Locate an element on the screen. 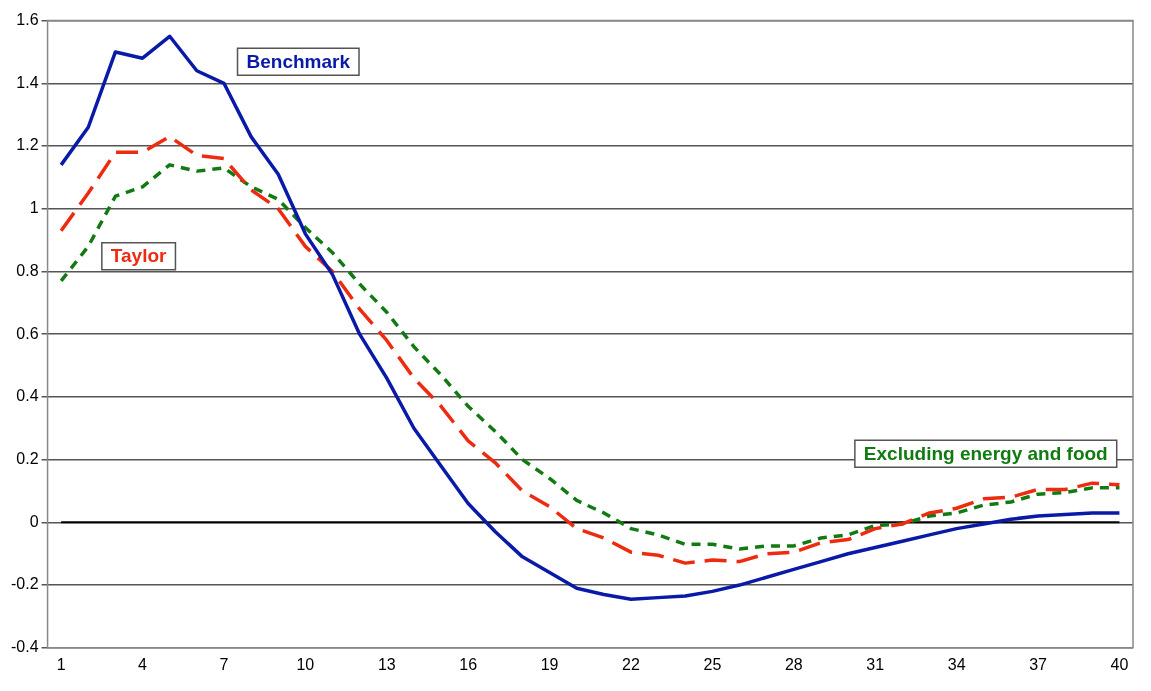 The height and width of the screenshot is (691, 1151). y-tick-label: 1.4 is located at coordinates (27, 82).